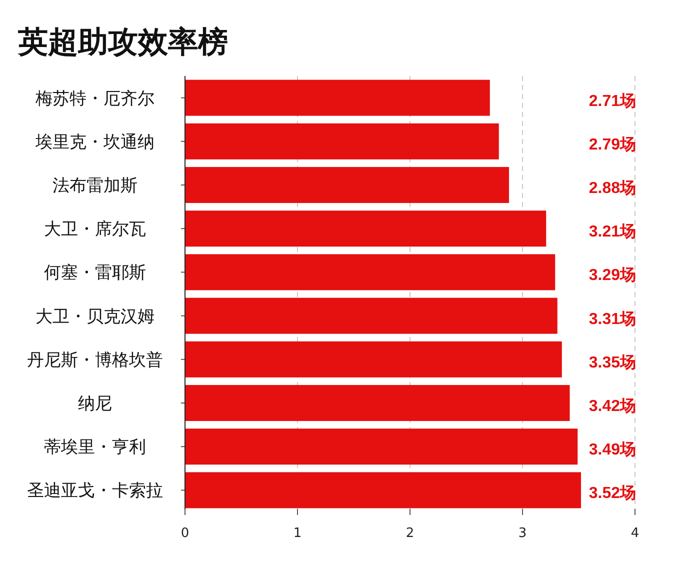 This screenshot has width=673, height=585. Describe the element at coordinates (522, 533) in the screenshot. I see `x-tick-label: 3` at that location.